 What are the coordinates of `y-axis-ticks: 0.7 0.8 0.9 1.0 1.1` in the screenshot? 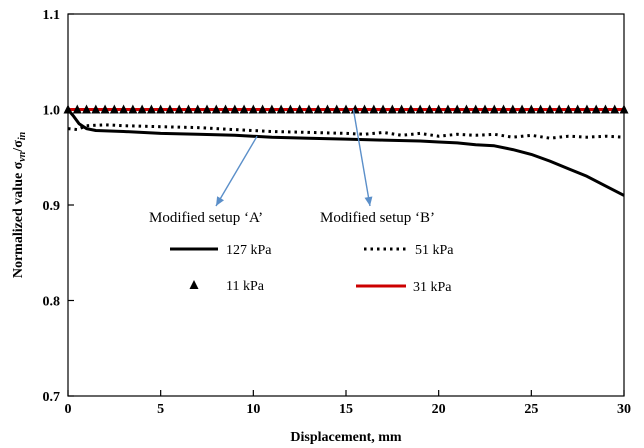 It's located at (58, 206).